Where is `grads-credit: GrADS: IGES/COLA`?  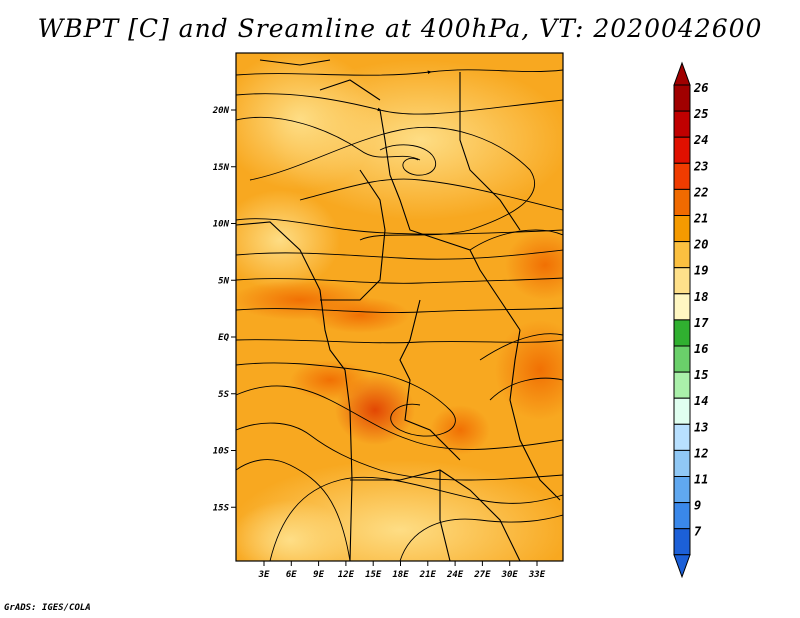
grads-credit: GrADS: IGES/COLA is located at coordinates (47, 608).